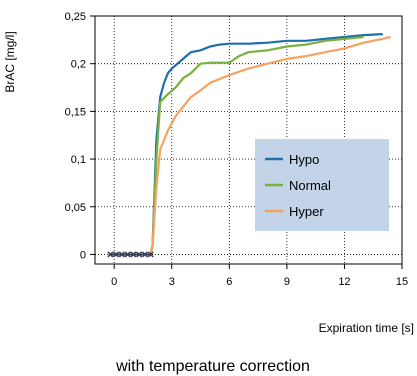  What do you see at coordinates (78, 65) in the screenshot?
I see `y-tick-label: 0,2` at bounding box center [78, 65].